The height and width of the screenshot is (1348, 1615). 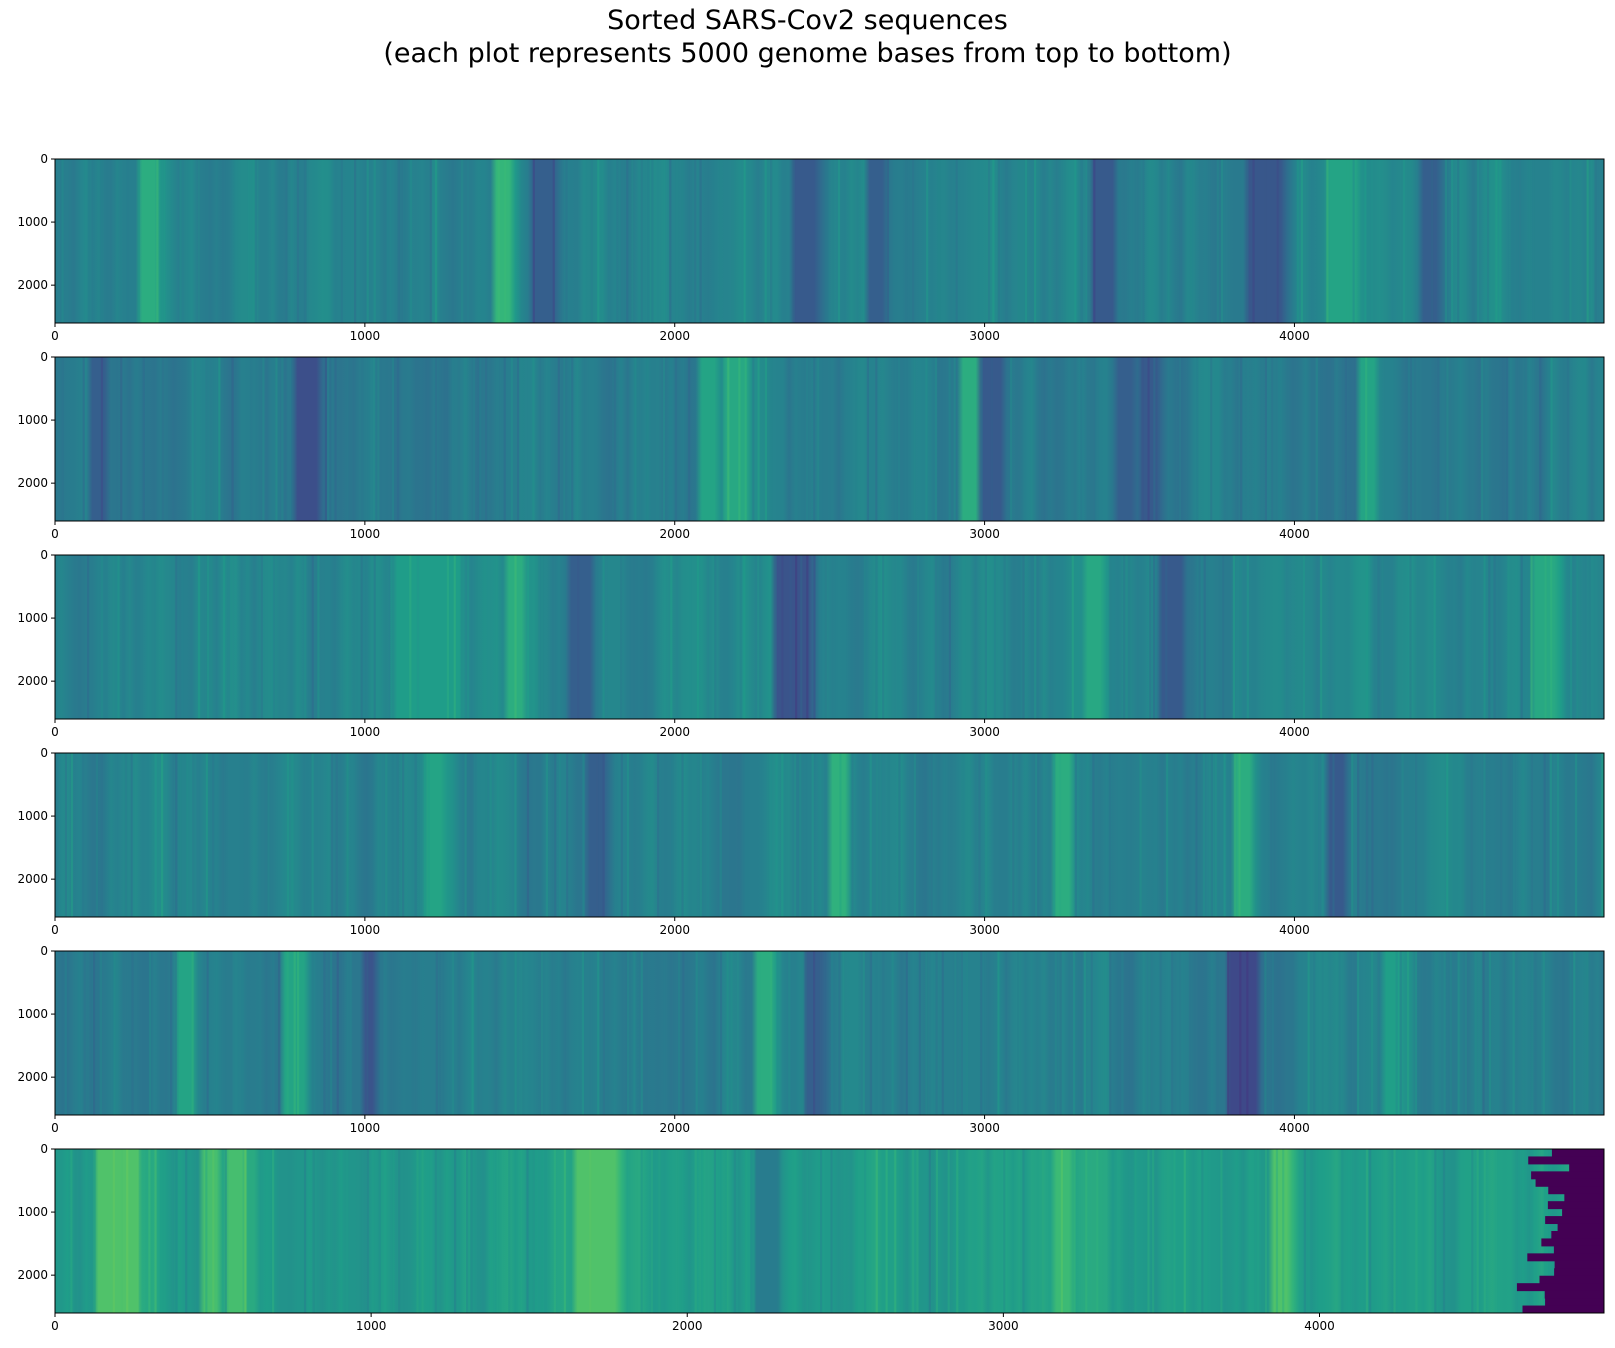 I want to click on heatmap-background, so click(x=829, y=1231).